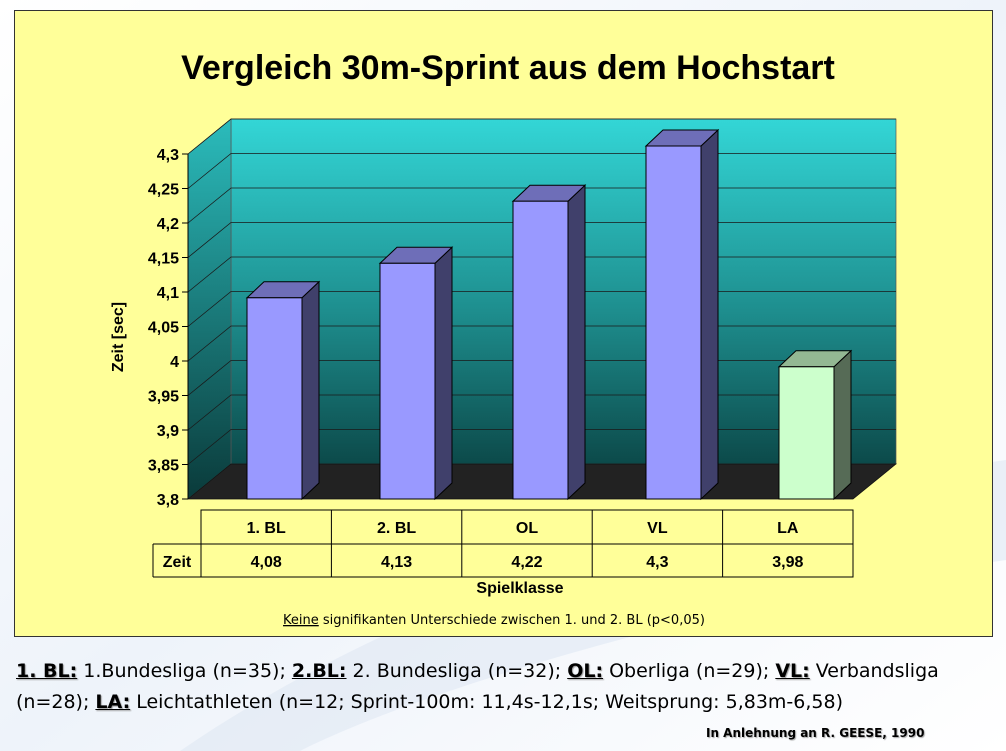  What do you see at coordinates (168, 293) in the screenshot?
I see `y-tick-label: 4,1` at bounding box center [168, 293].